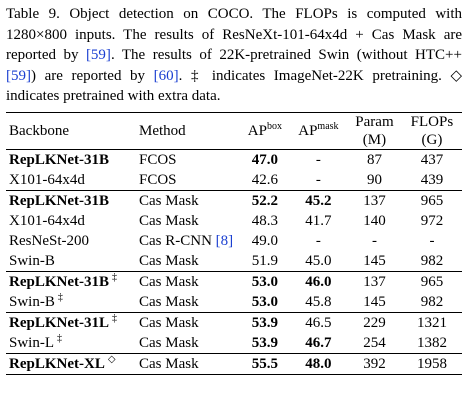 This screenshot has width=468, height=400. I want to click on cell-param: 87, so click(374, 159).